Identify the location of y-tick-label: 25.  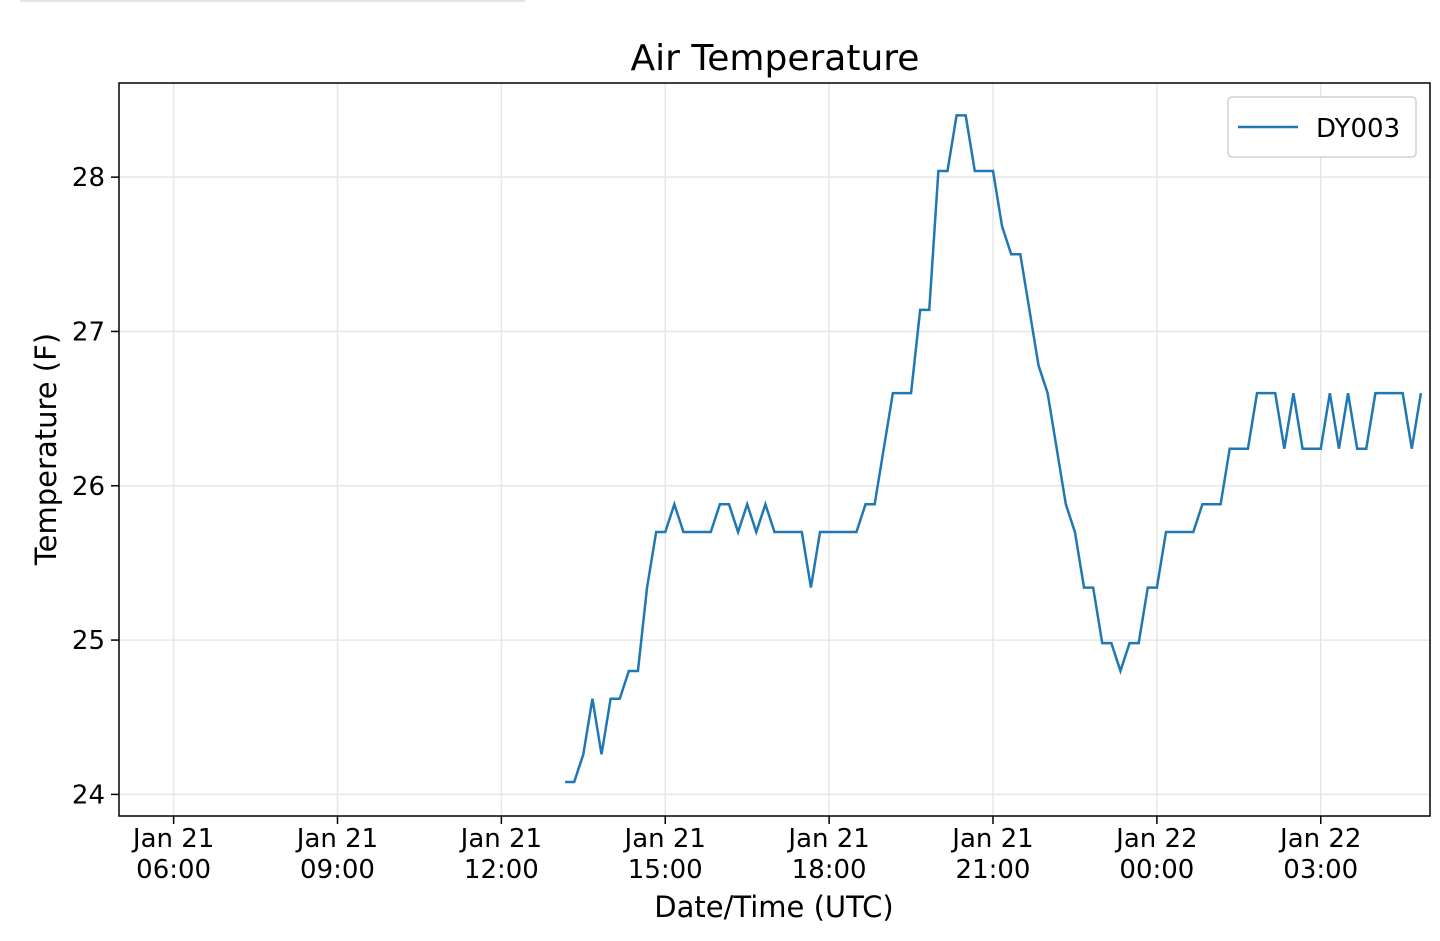
(88, 641).